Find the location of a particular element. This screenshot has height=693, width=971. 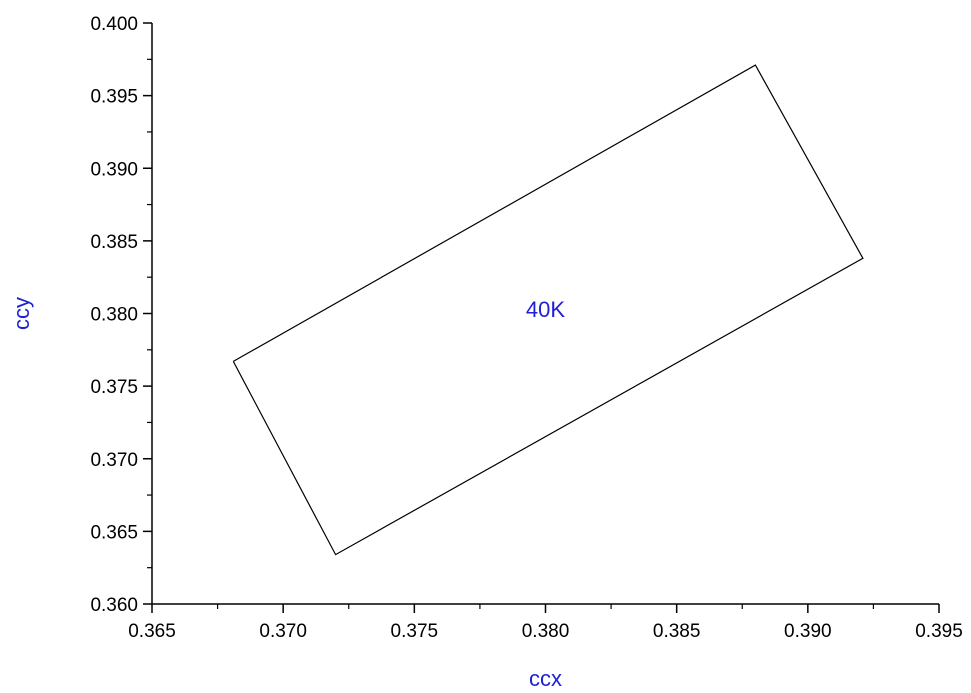

y-axis-title: ccy is located at coordinates (21, 313).